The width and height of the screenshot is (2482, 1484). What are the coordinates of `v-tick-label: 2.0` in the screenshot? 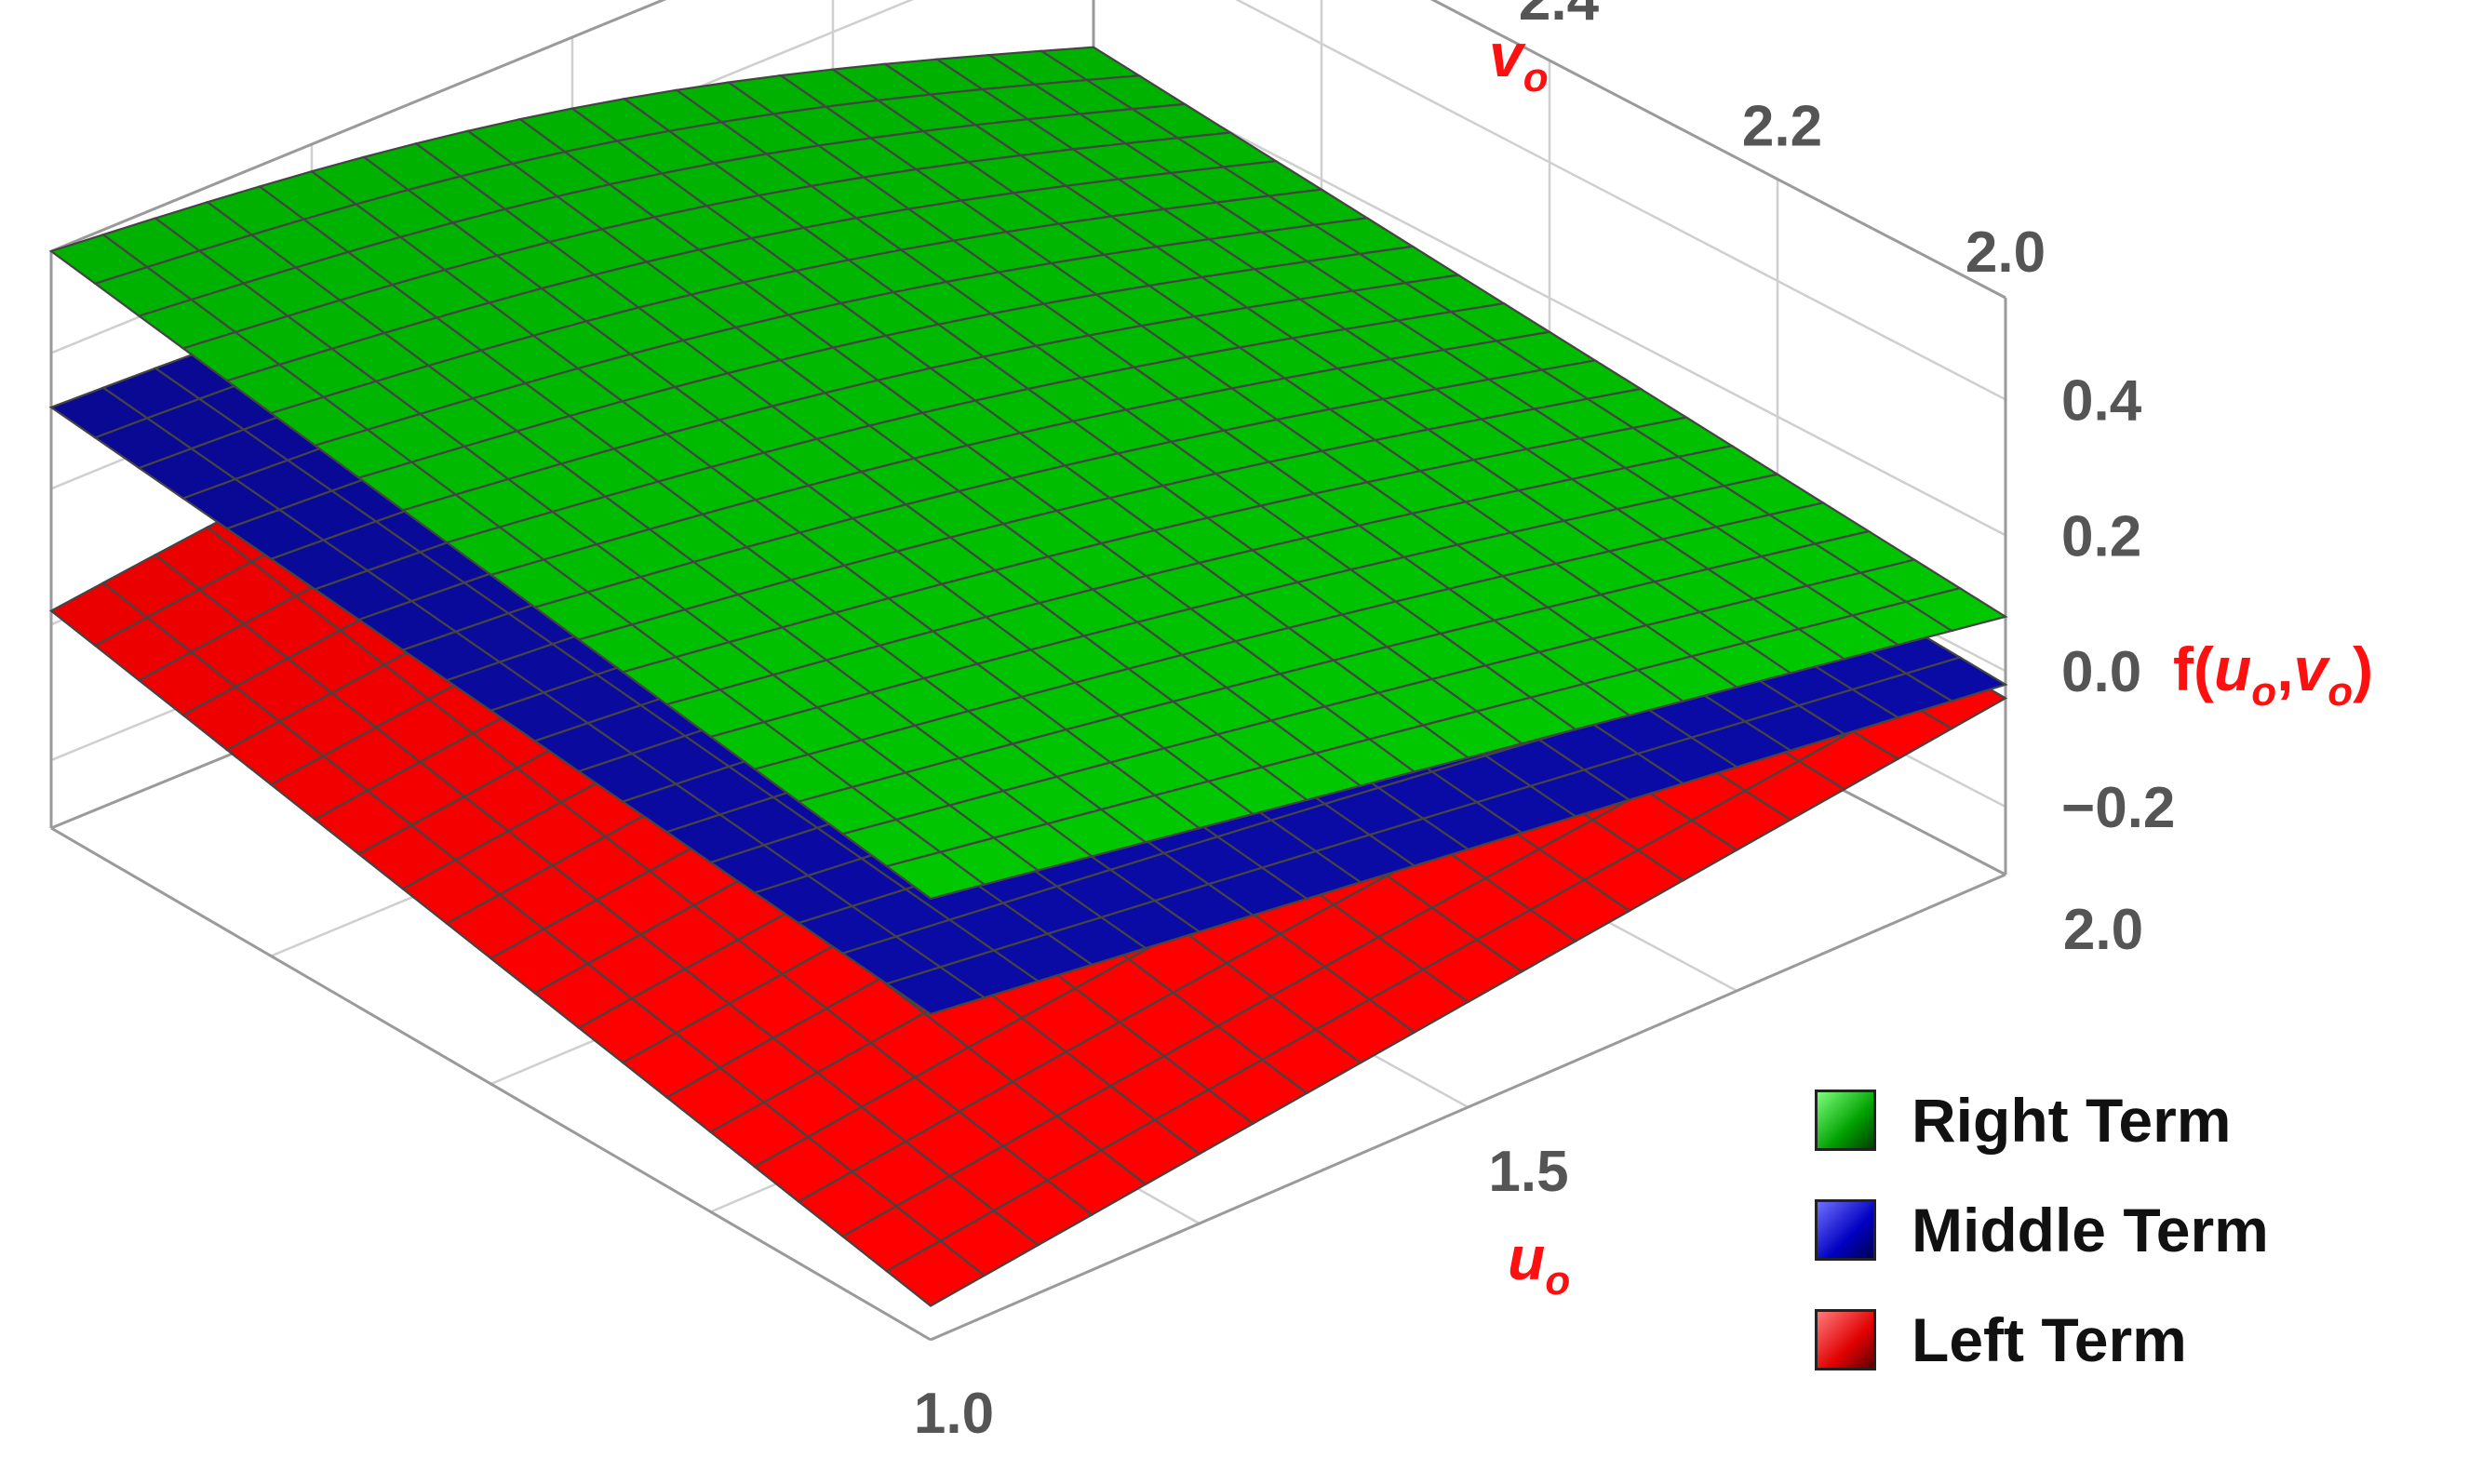 It's located at (2006, 253).